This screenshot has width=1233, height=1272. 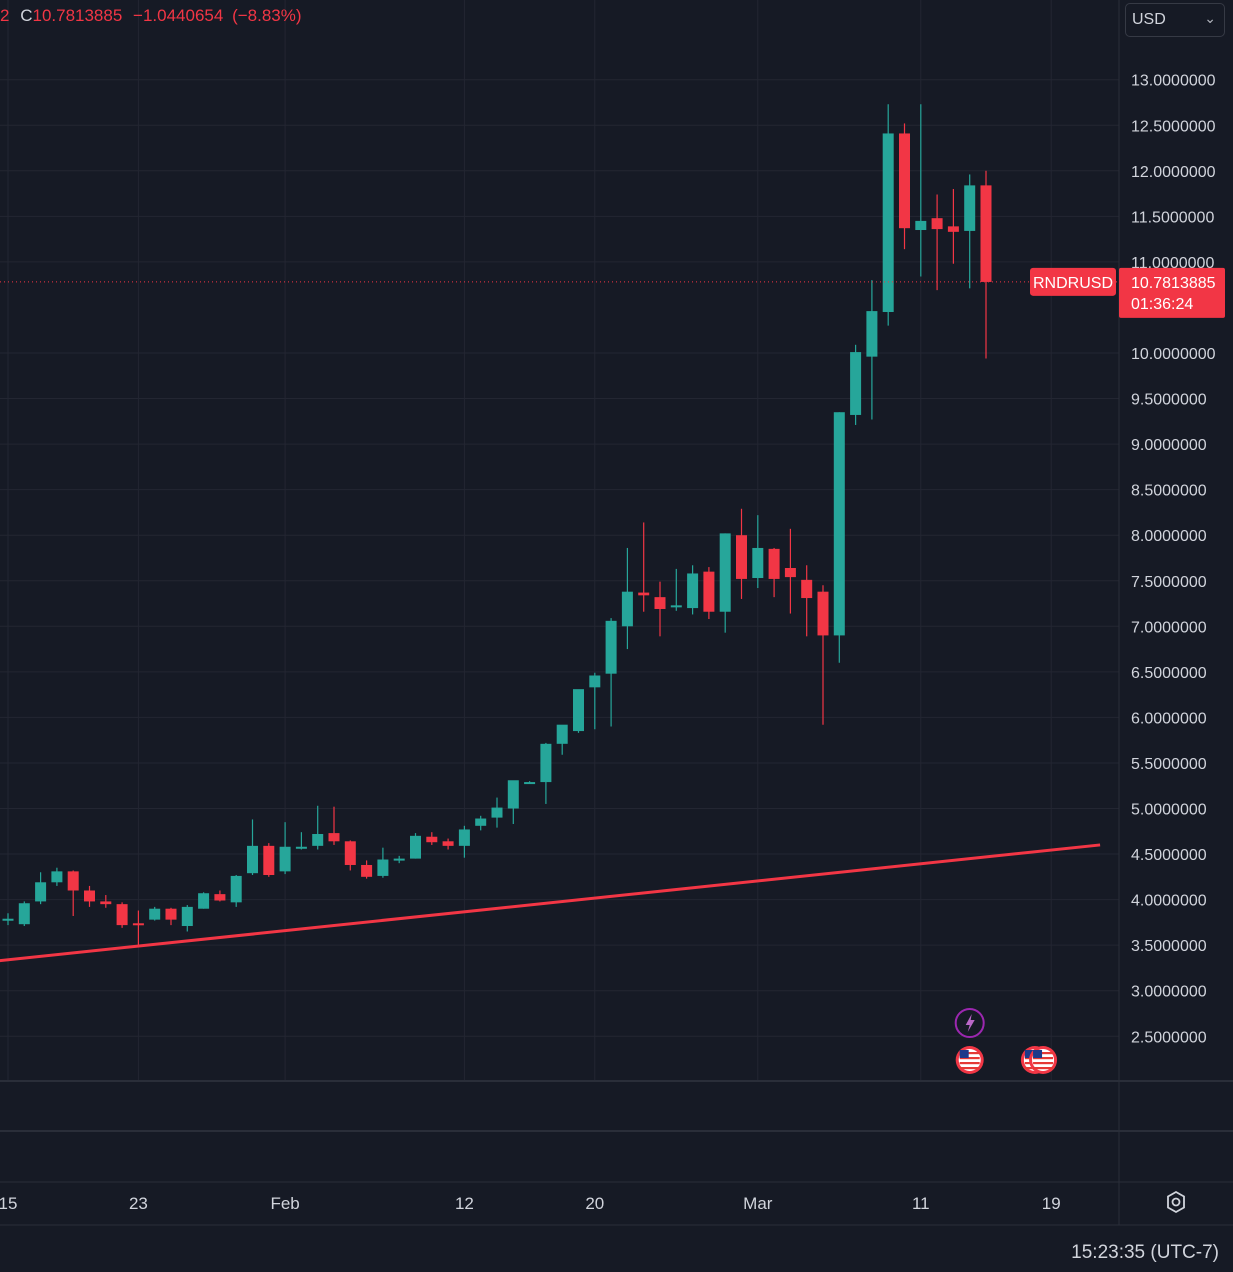 What do you see at coordinates (594, 1203) in the screenshot?
I see `x-tick-label: 20` at bounding box center [594, 1203].